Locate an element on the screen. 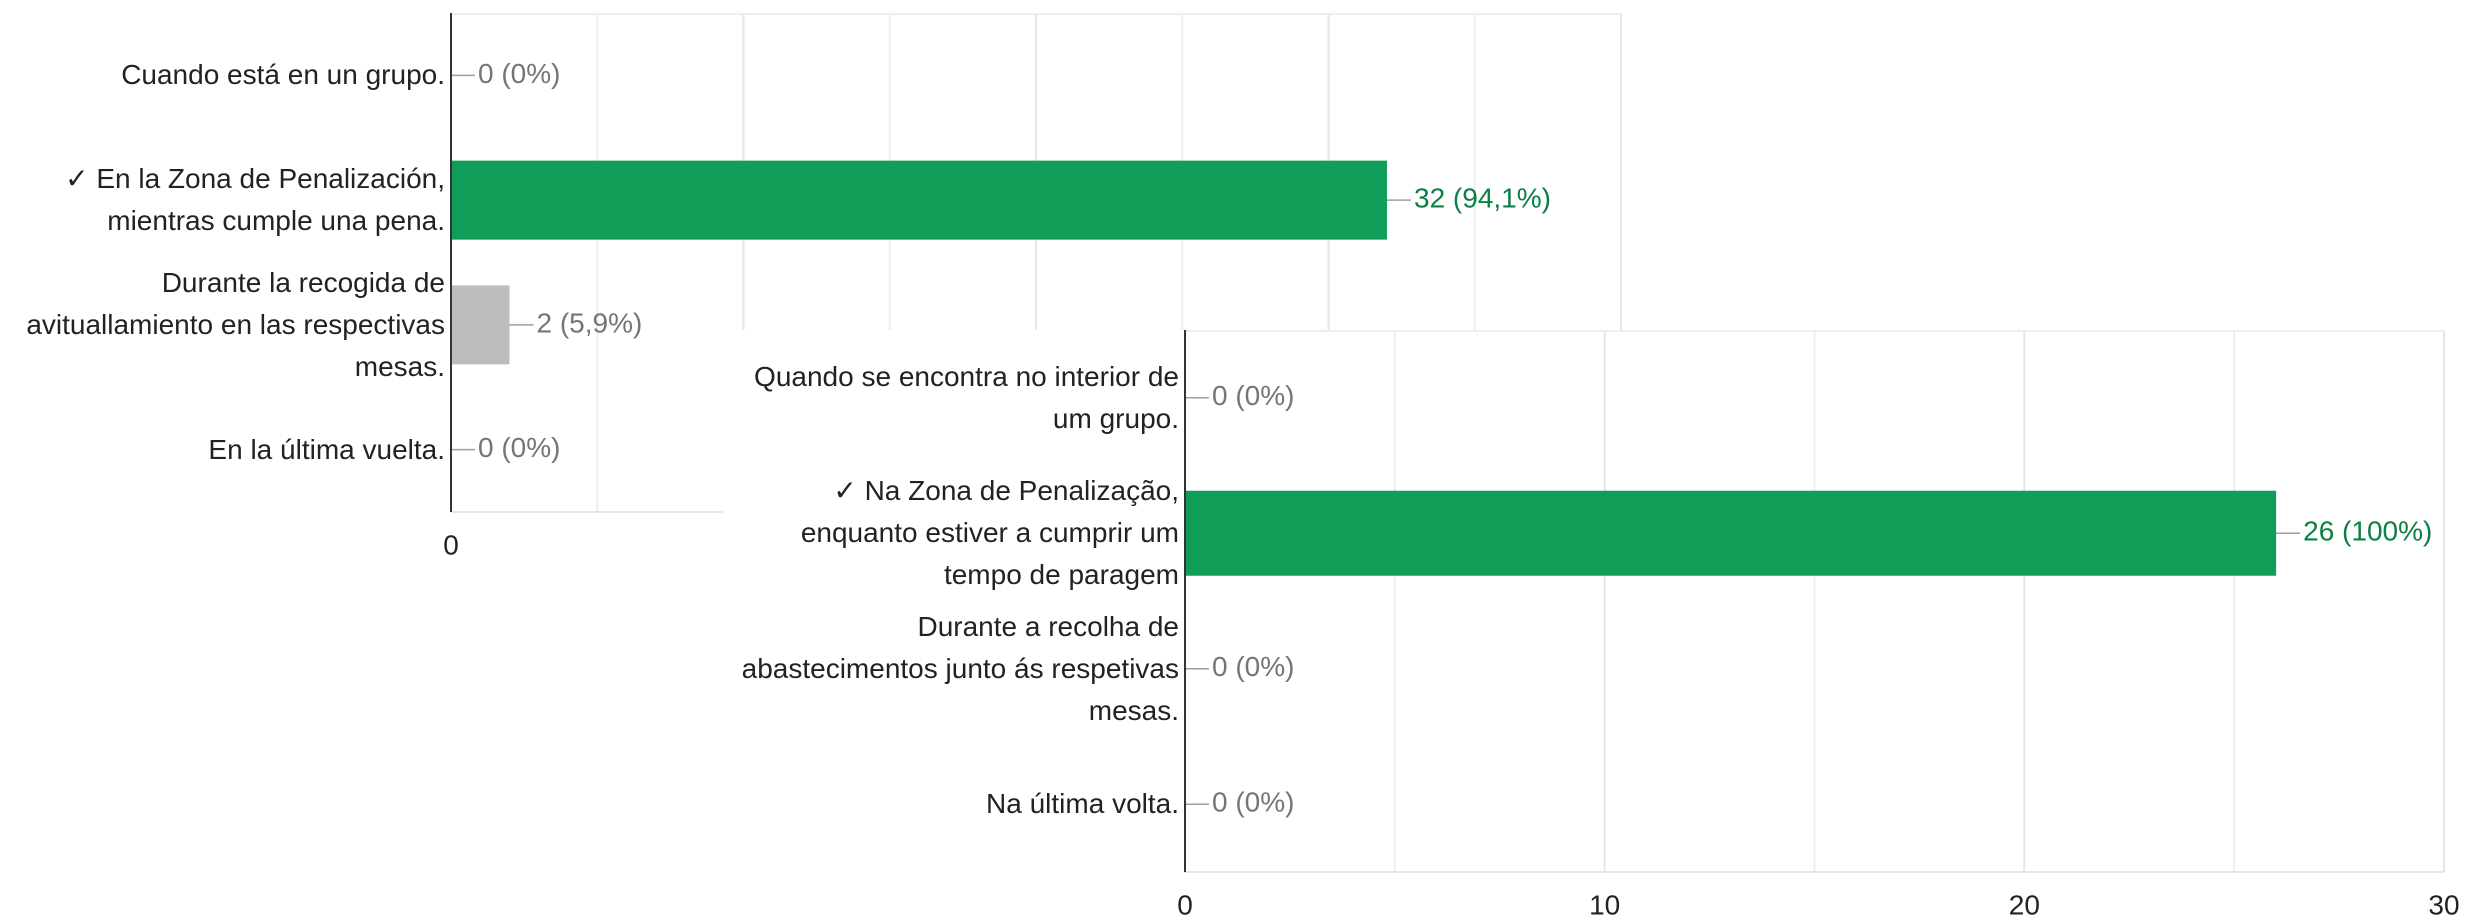 Image resolution: width=2465 pixels, height=922 pixels. category-label: Cuando está en un grupo. is located at coordinates (283, 75).